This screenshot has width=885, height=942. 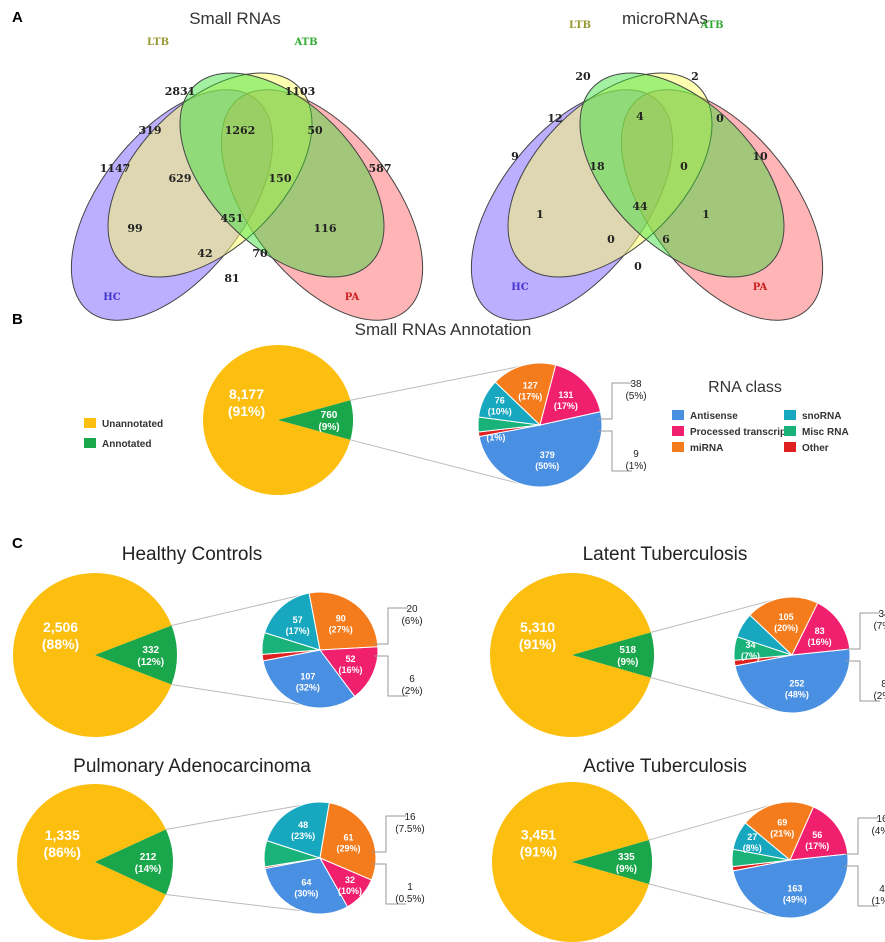 What do you see at coordinates (350, 891) in the screenshot?
I see `breakdown-pct: (10%)` at bounding box center [350, 891].